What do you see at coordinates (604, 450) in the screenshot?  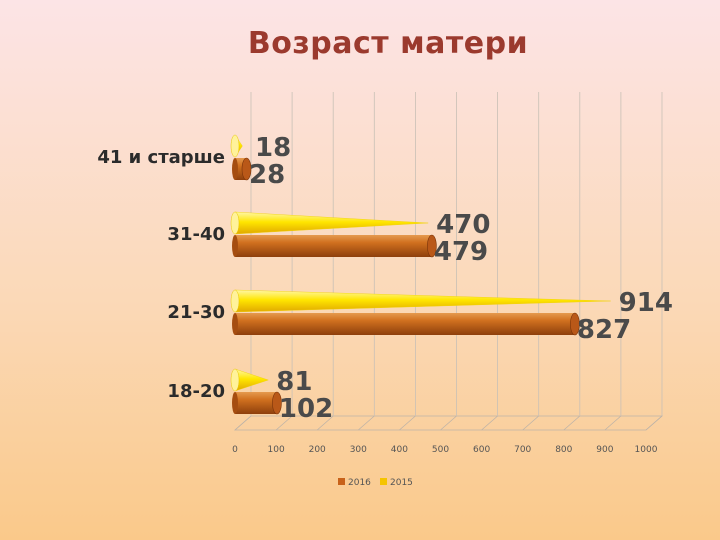 I see `x-tick-label: 900` at bounding box center [604, 450].